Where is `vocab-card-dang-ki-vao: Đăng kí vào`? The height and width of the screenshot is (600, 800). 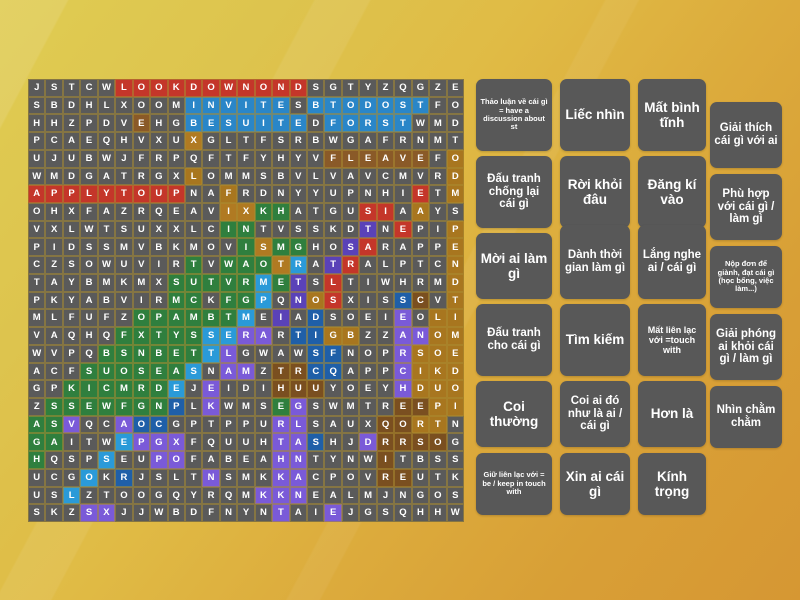 vocab-card-dang-ki-vao: Đăng kí vào is located at coordinates (672, 192).